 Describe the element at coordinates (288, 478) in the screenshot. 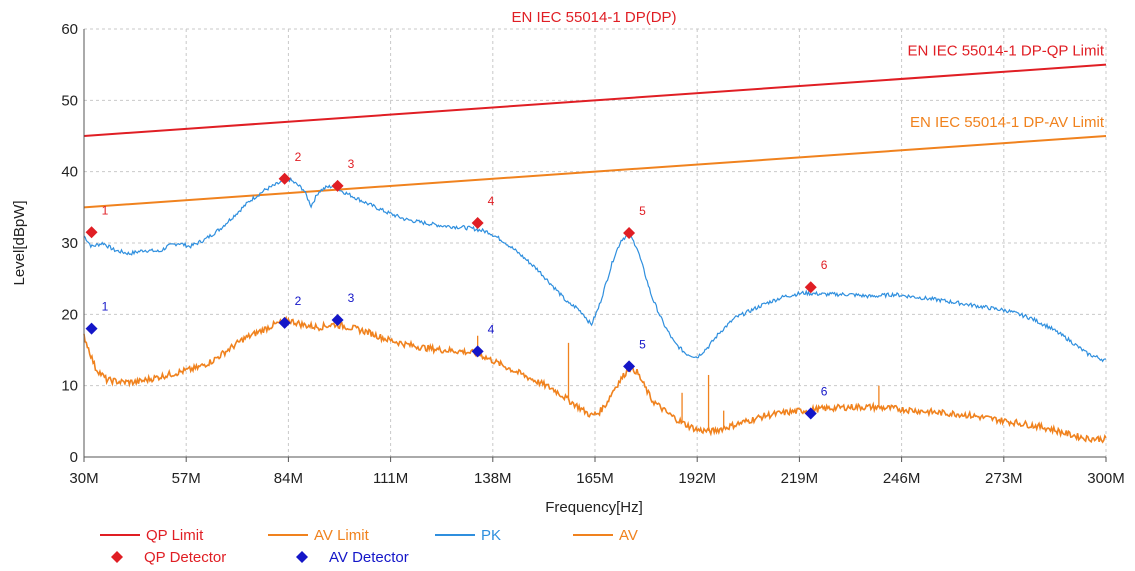

I see `x-tick-label: 84M` at that location.